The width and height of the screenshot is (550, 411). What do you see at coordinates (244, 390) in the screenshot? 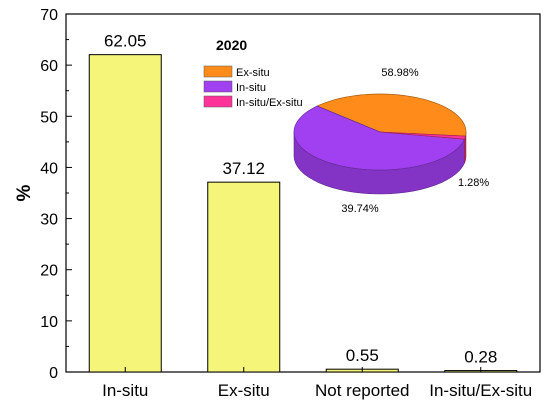
I see `x-category-label: Ex-situ` at bounding box center [244, 390].